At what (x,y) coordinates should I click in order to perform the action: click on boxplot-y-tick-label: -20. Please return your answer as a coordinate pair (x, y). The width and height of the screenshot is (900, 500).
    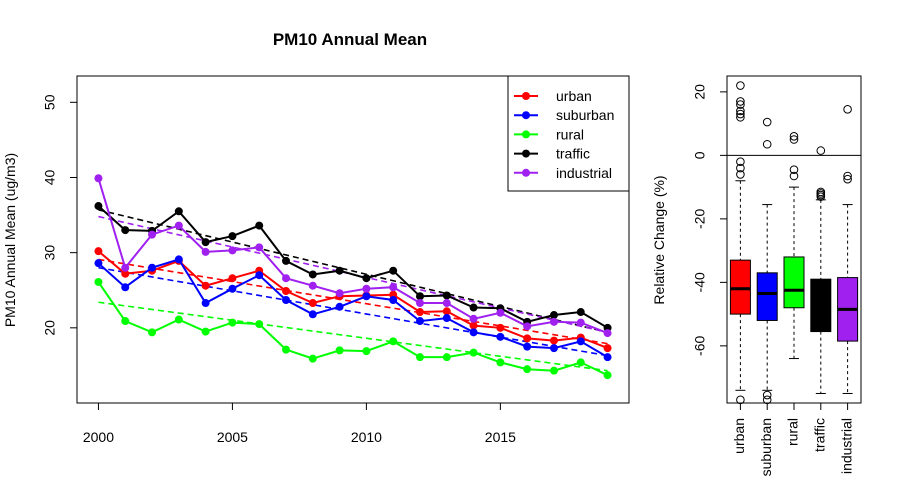
    Looking at the image, I should click on (700, 219).